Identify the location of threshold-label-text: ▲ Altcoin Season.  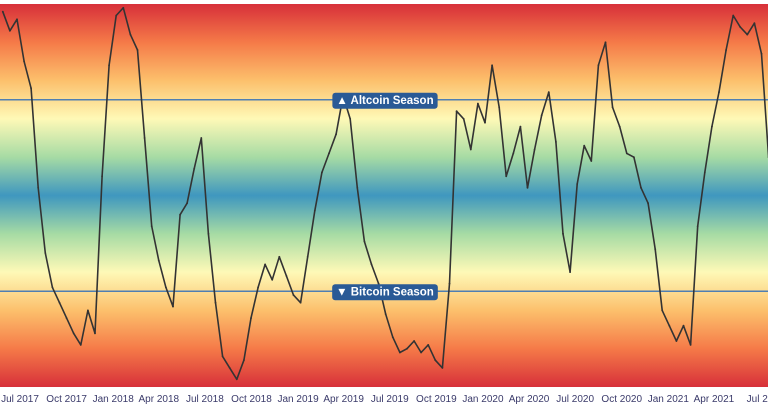
(384, 101).